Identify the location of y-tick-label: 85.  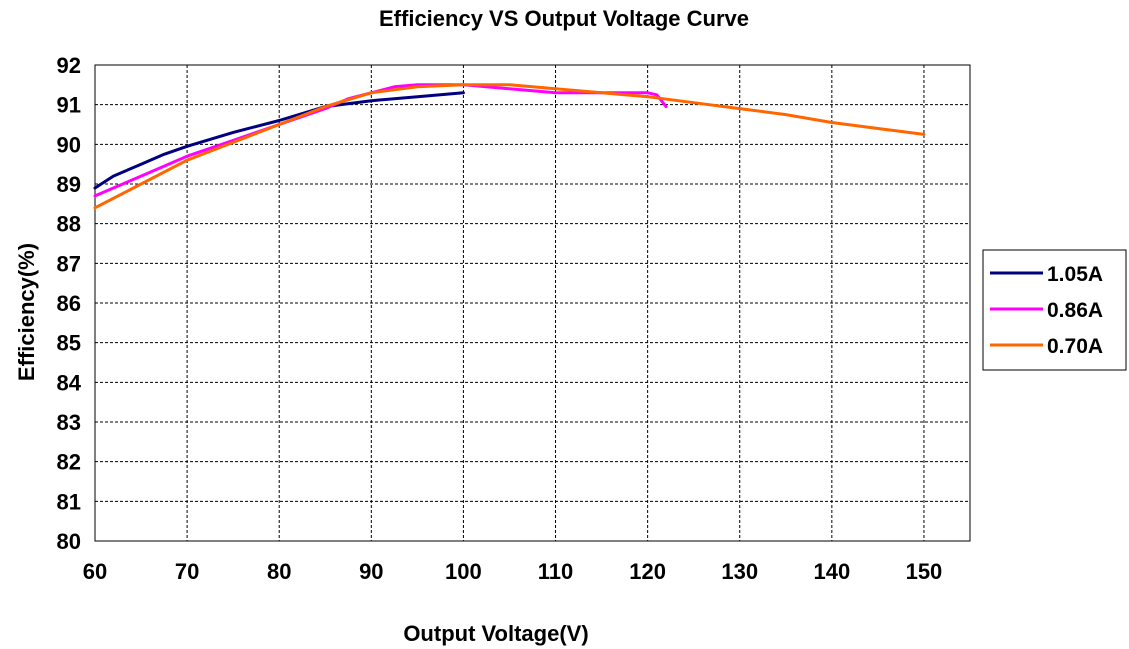
(69, 343).